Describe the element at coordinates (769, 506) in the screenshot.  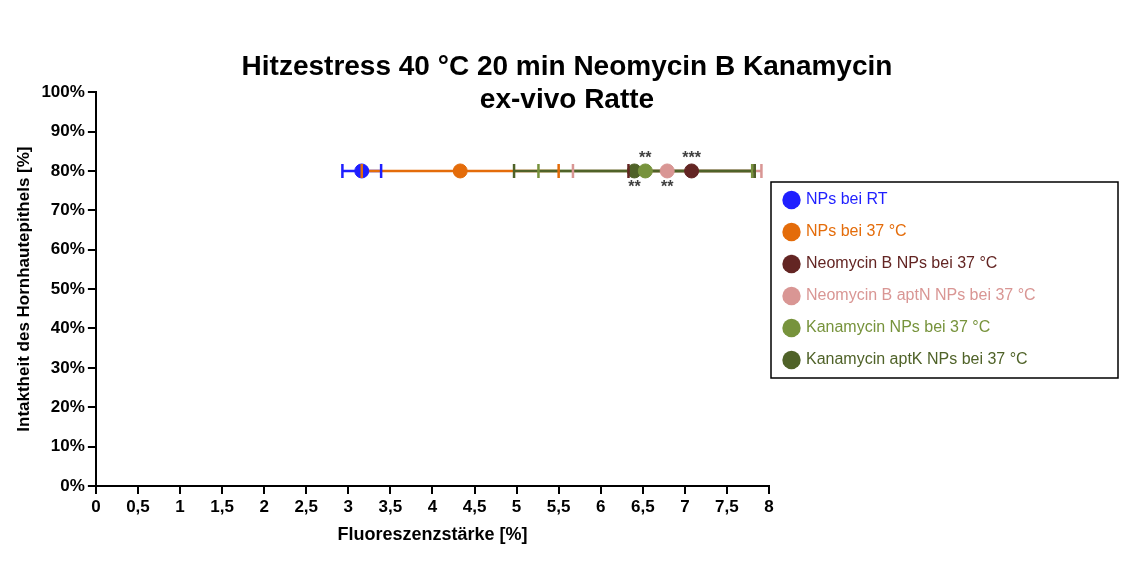
I see `x-tick-label: 8` at that location.